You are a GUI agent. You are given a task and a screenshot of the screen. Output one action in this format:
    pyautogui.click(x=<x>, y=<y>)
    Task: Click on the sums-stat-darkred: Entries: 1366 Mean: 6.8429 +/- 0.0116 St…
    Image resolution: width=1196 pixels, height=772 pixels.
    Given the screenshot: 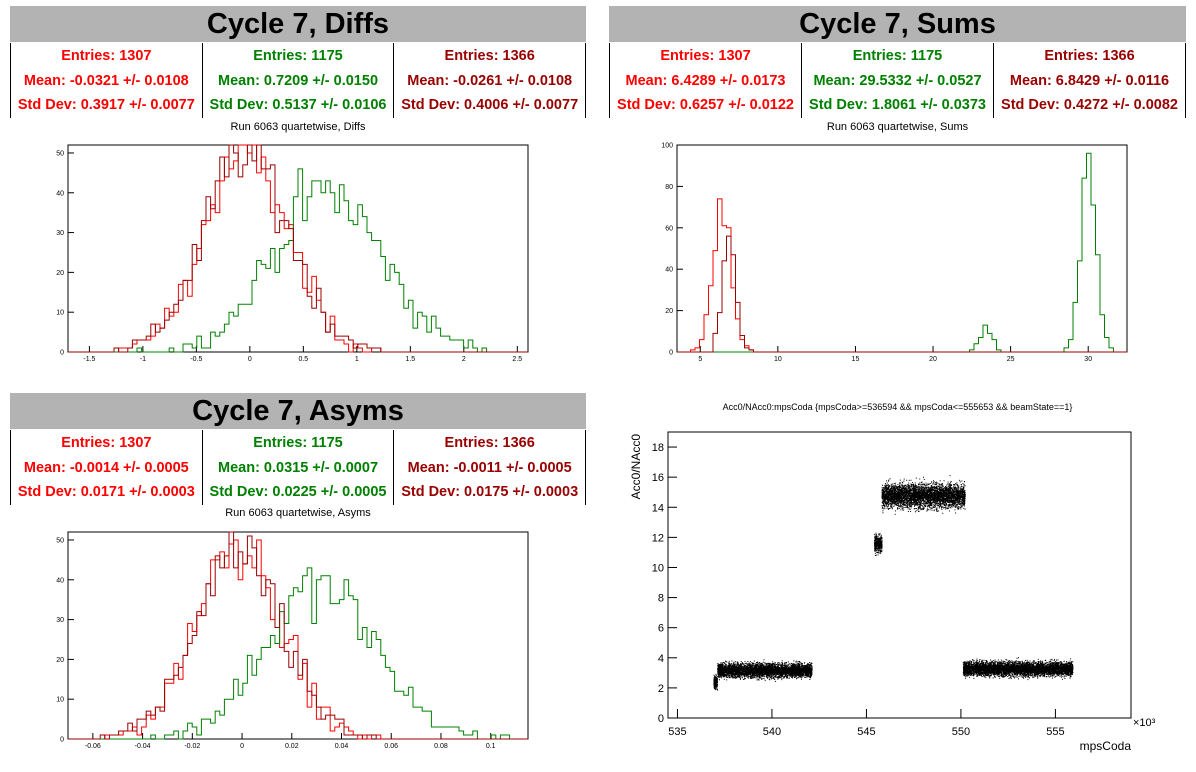 What is the action you would take?
    pyautogui.click(x=1089, y=80)
    